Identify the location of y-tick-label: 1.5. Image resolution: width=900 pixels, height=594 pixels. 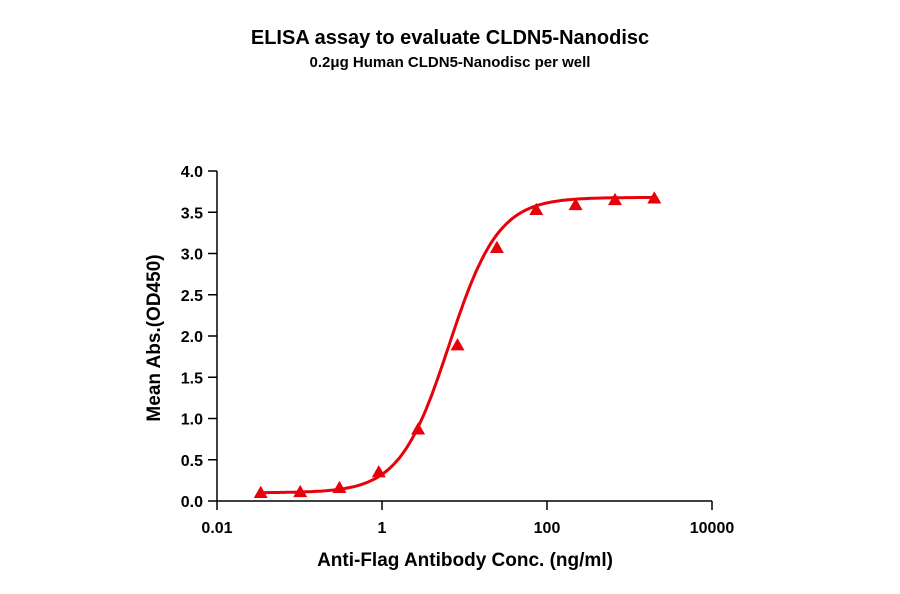
(192, 378).